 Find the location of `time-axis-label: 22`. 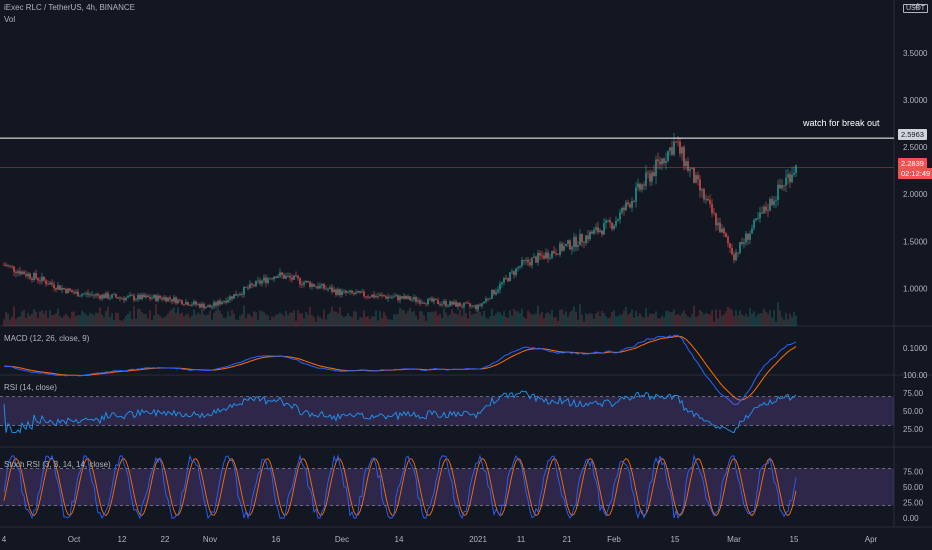

time-axis-label: 22 is located at coordinates (165, 539).